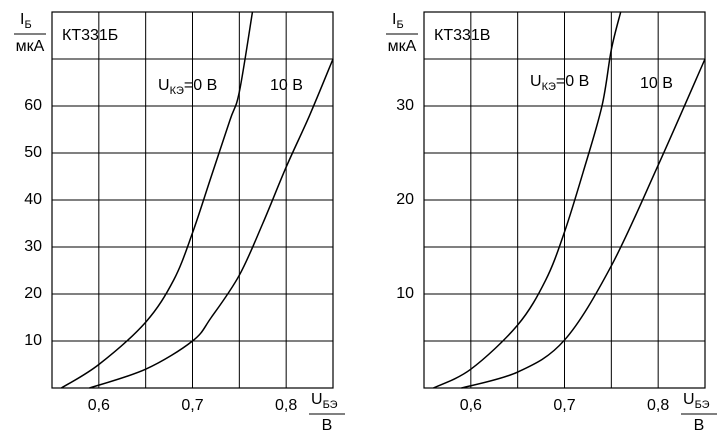 This screenshot has width=725, height=437. What do you see at coordinates (33, 152) in the screenshot?
I see `y-tick-label: 50` at bounding box center [33, 152].